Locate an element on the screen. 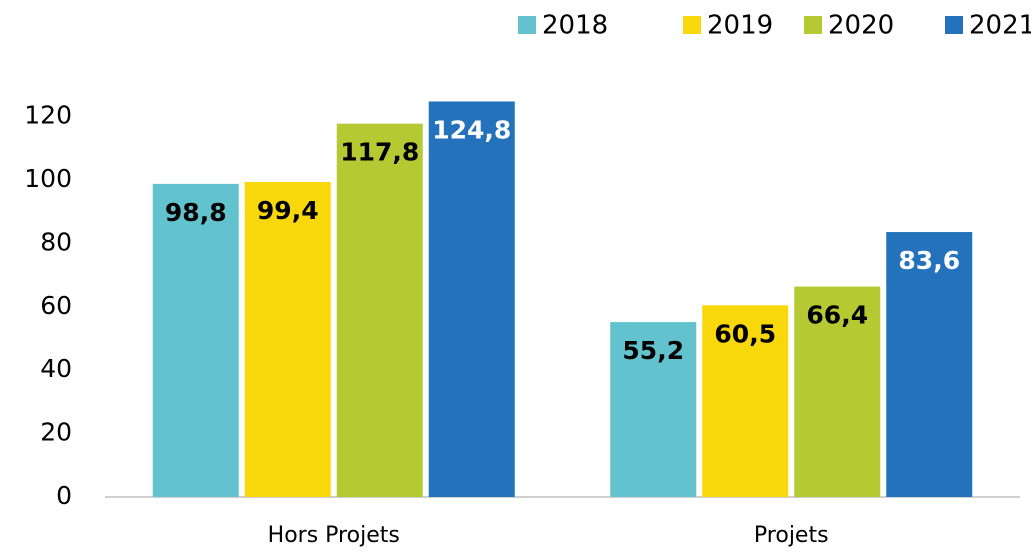  y-tick-label: 40 is located at coordinates (56, 368).